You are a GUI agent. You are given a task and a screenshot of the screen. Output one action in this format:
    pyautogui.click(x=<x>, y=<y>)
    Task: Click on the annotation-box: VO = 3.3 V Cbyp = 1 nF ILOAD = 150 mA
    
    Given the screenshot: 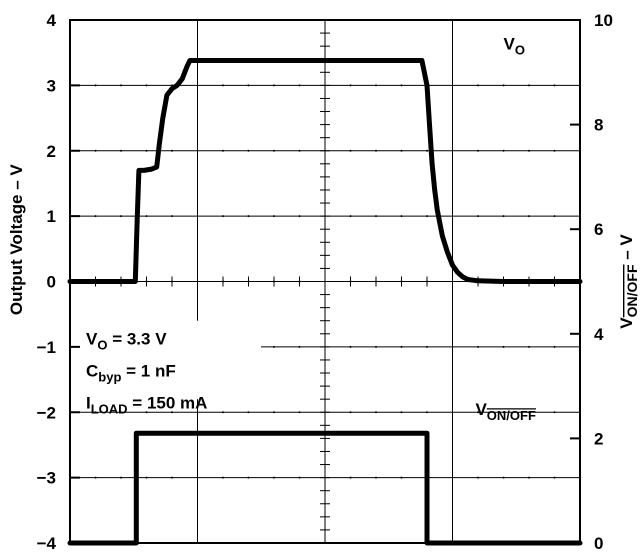 What is the action you would take?
    pyautogui.click(x=146, y=373)
    